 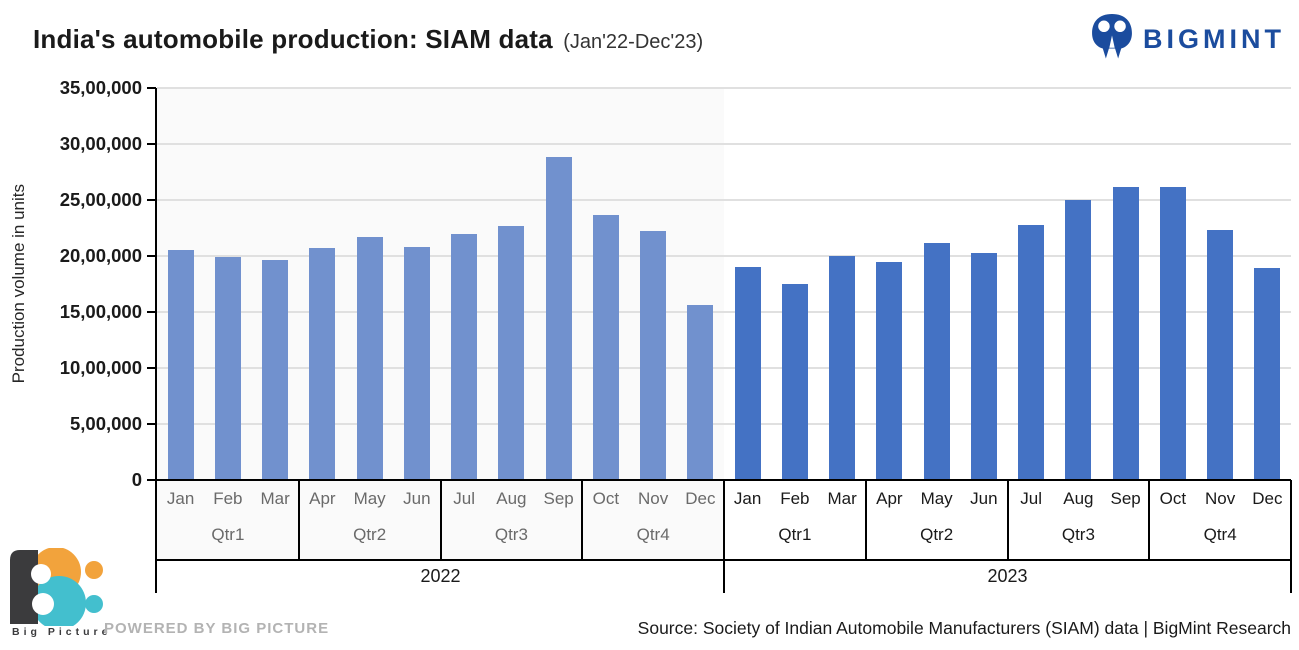 What do you see at coordinates (983, 366) in the screenshot?
I see `bar-2023-Jun` at bounding box center [983, 366].